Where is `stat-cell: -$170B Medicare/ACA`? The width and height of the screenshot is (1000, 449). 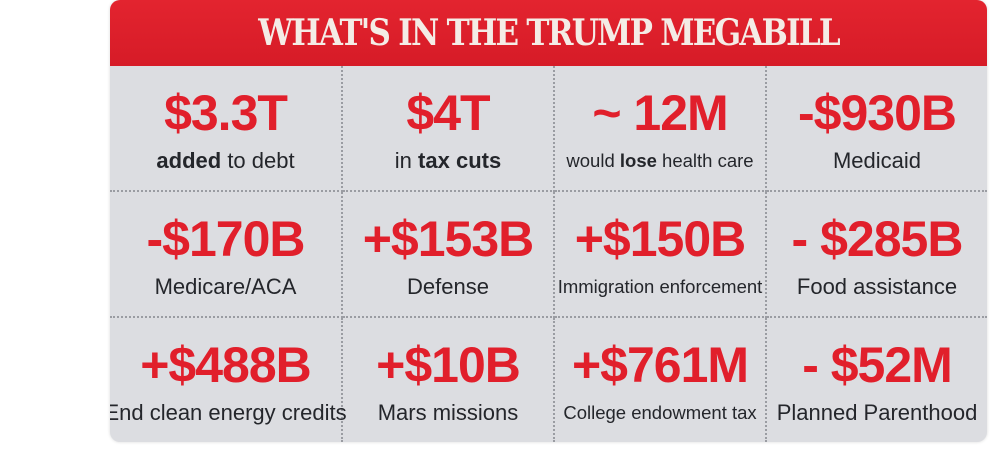 stat-cell: -$170B Medicare/ACA is located at coordinates (226, 255).